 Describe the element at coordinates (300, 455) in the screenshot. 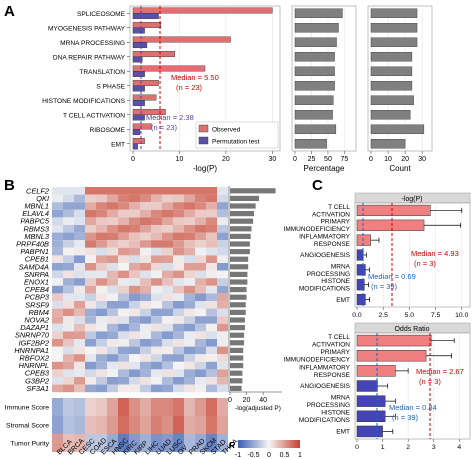

I see `legend-tick-label: 1` at that location.